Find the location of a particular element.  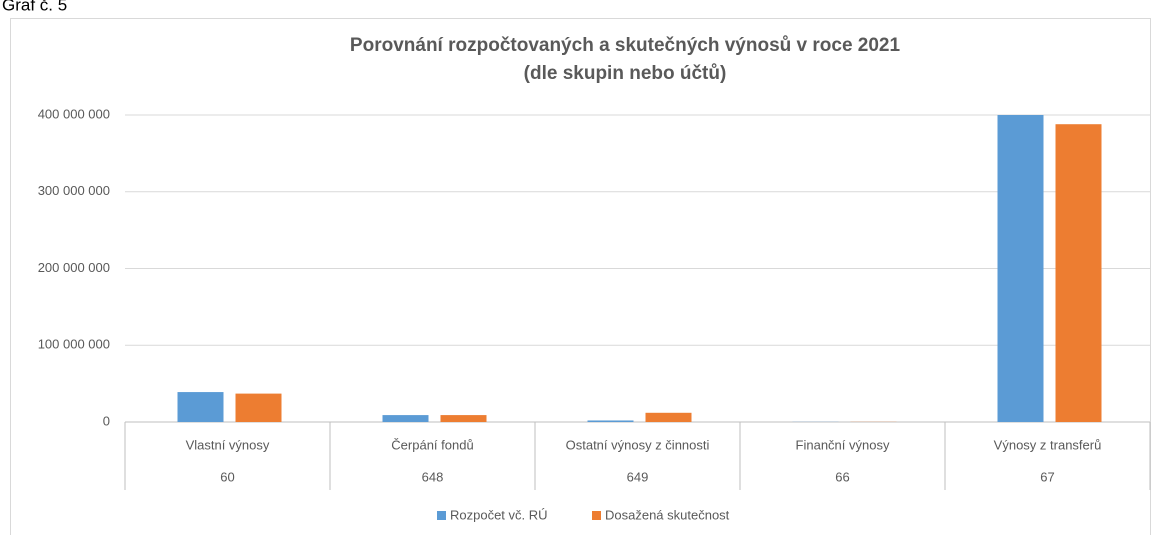

x-tick-code: 66 is located at coordinates (842, 476).